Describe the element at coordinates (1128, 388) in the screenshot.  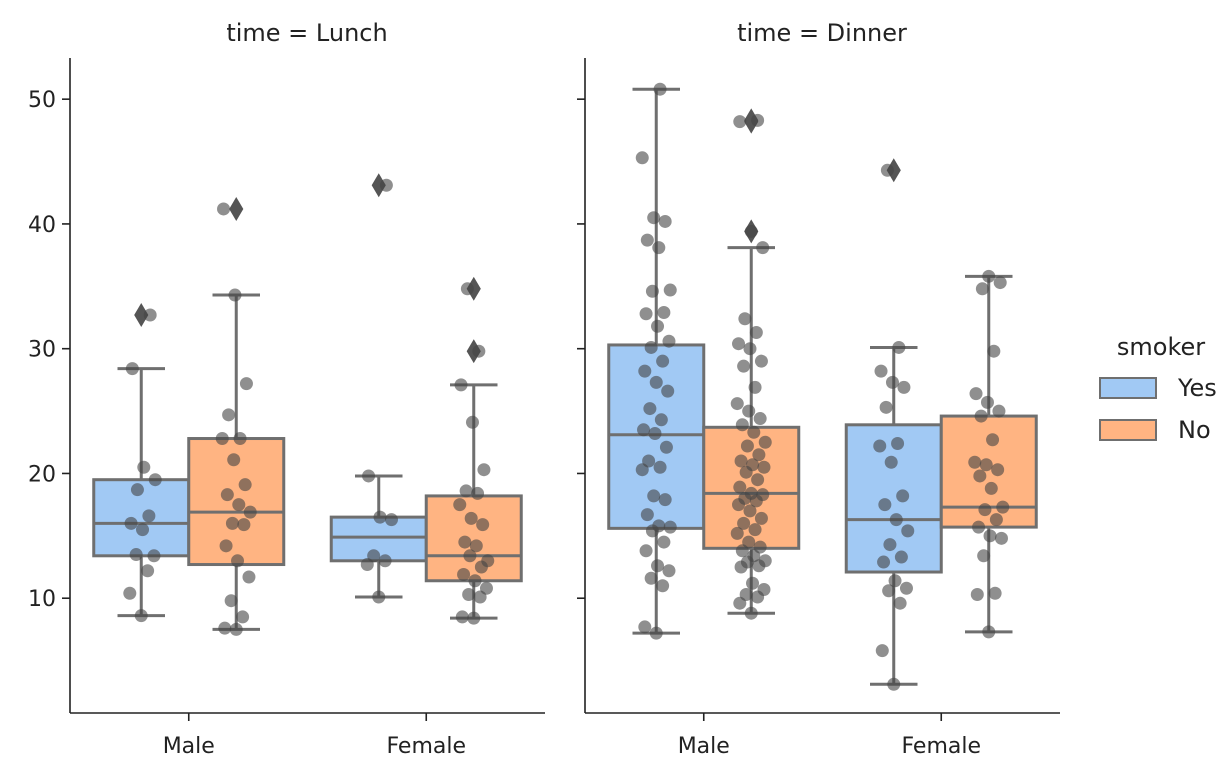
I see `legend-swatch-yes` at that location.